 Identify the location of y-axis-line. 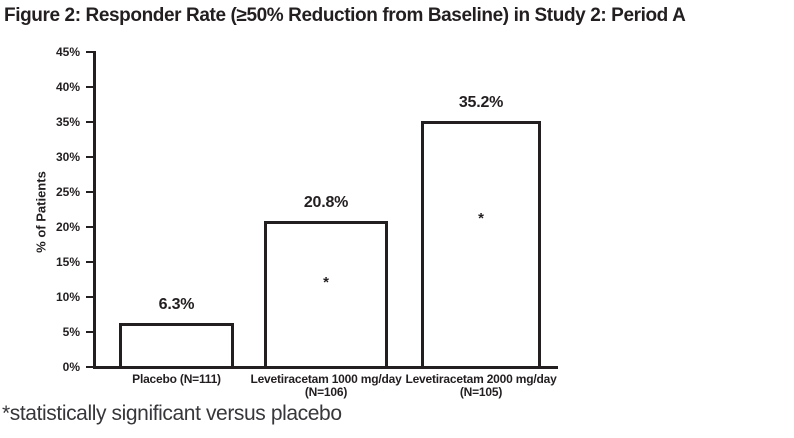
(94, 210).